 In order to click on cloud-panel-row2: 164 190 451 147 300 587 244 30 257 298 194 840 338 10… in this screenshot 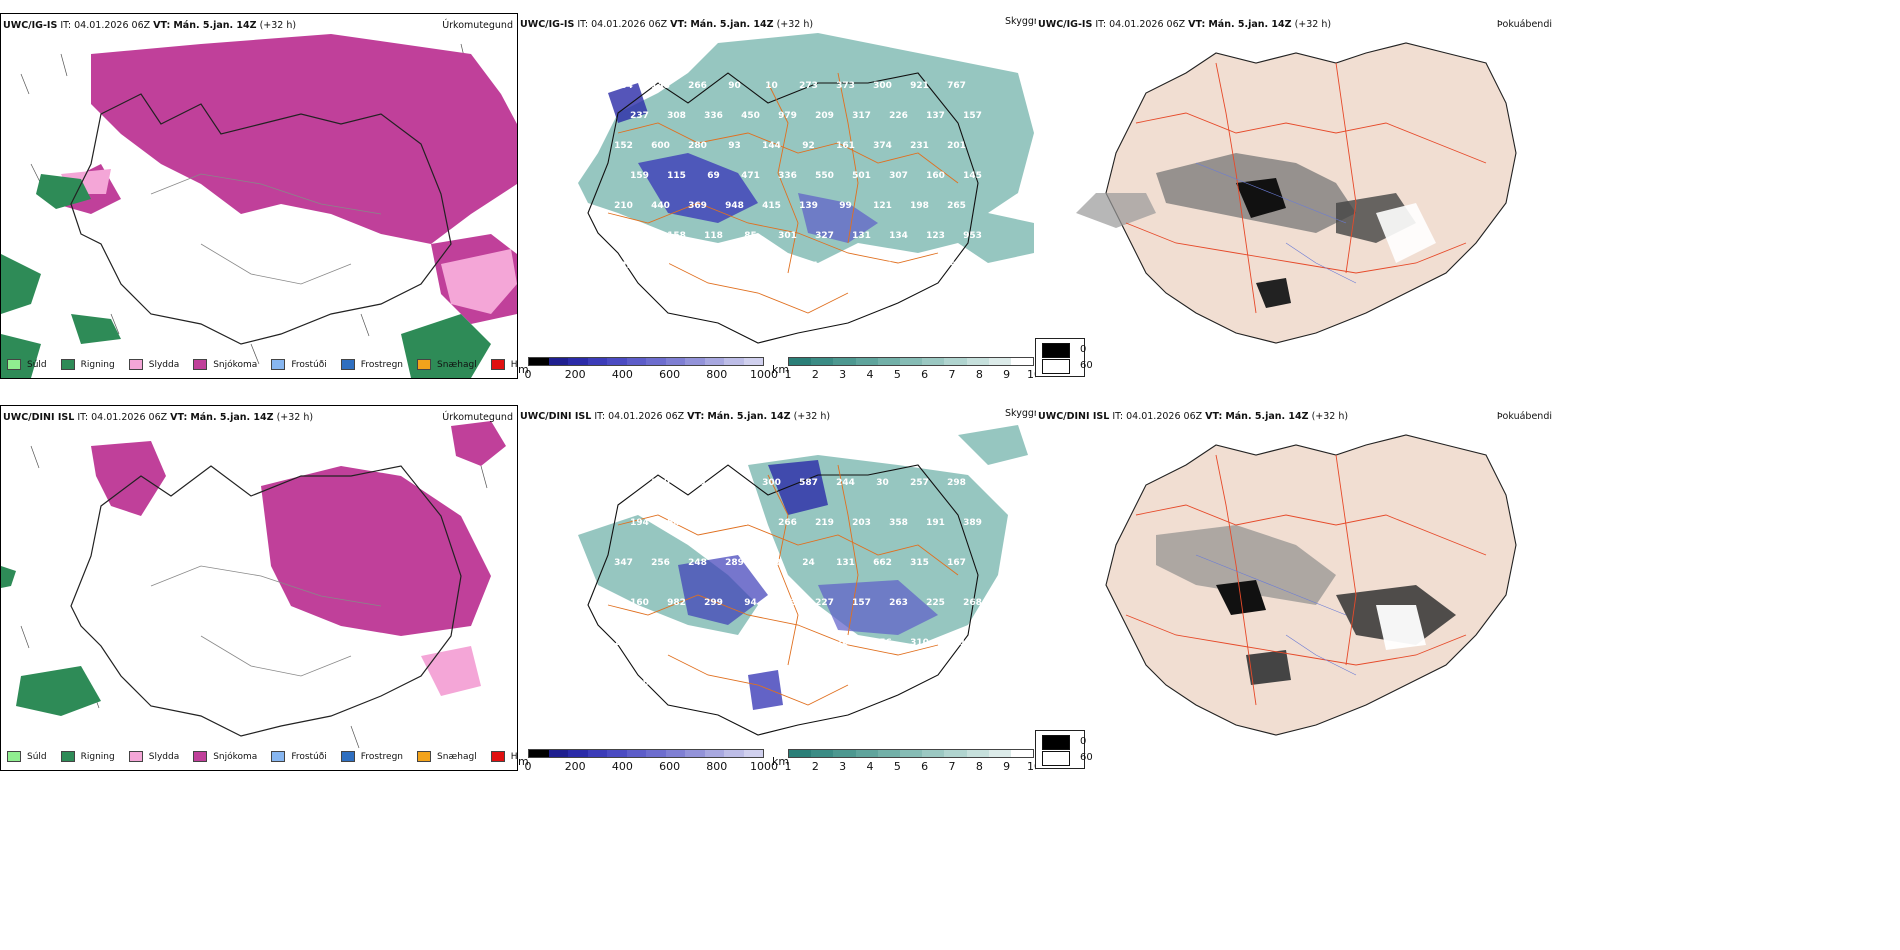, I will do `click(780, 589)`.